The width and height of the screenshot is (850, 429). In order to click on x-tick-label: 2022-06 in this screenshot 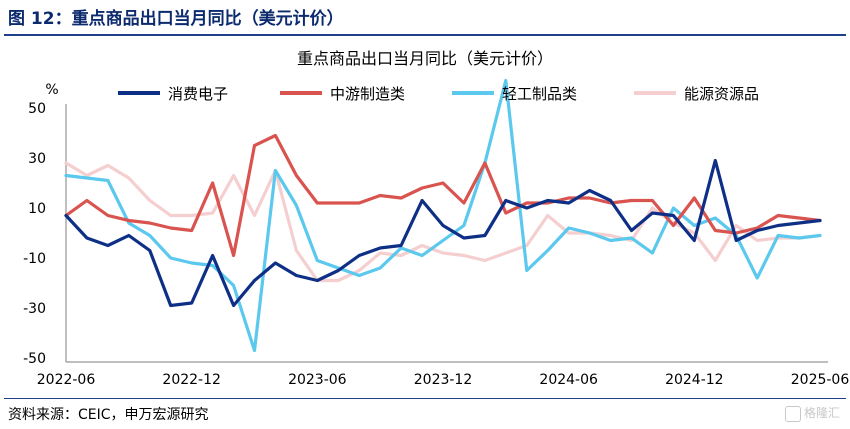, I will do `click(66, 380)`.